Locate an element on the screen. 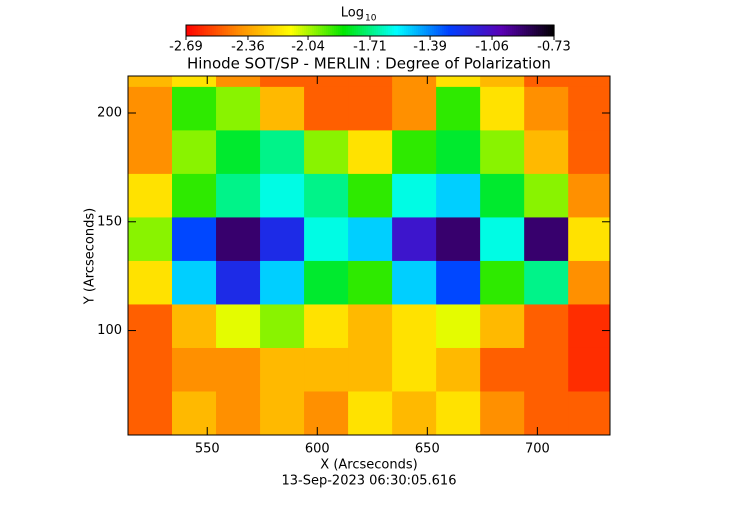 This screenshot has height=512, width=738. y-tick-label: 100 is located at coordinates (109, 330).